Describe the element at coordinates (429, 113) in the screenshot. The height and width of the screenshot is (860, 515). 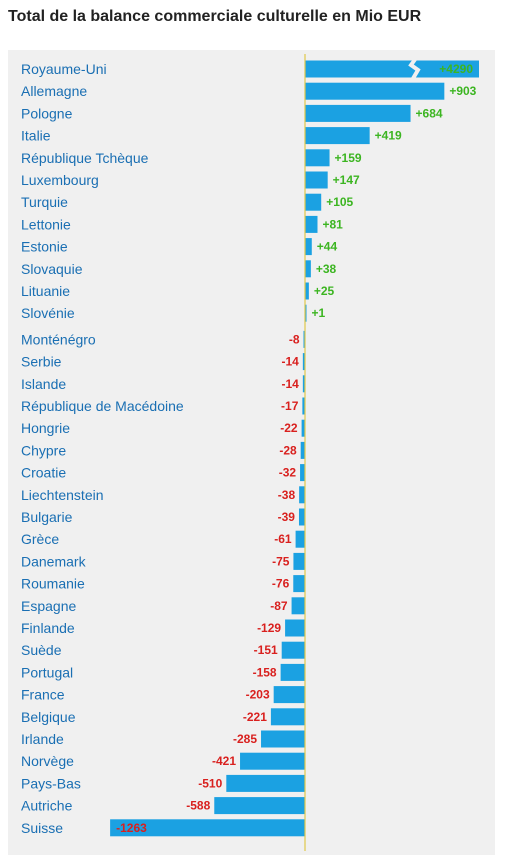
I see `value-label-pologne: +684` at that location.